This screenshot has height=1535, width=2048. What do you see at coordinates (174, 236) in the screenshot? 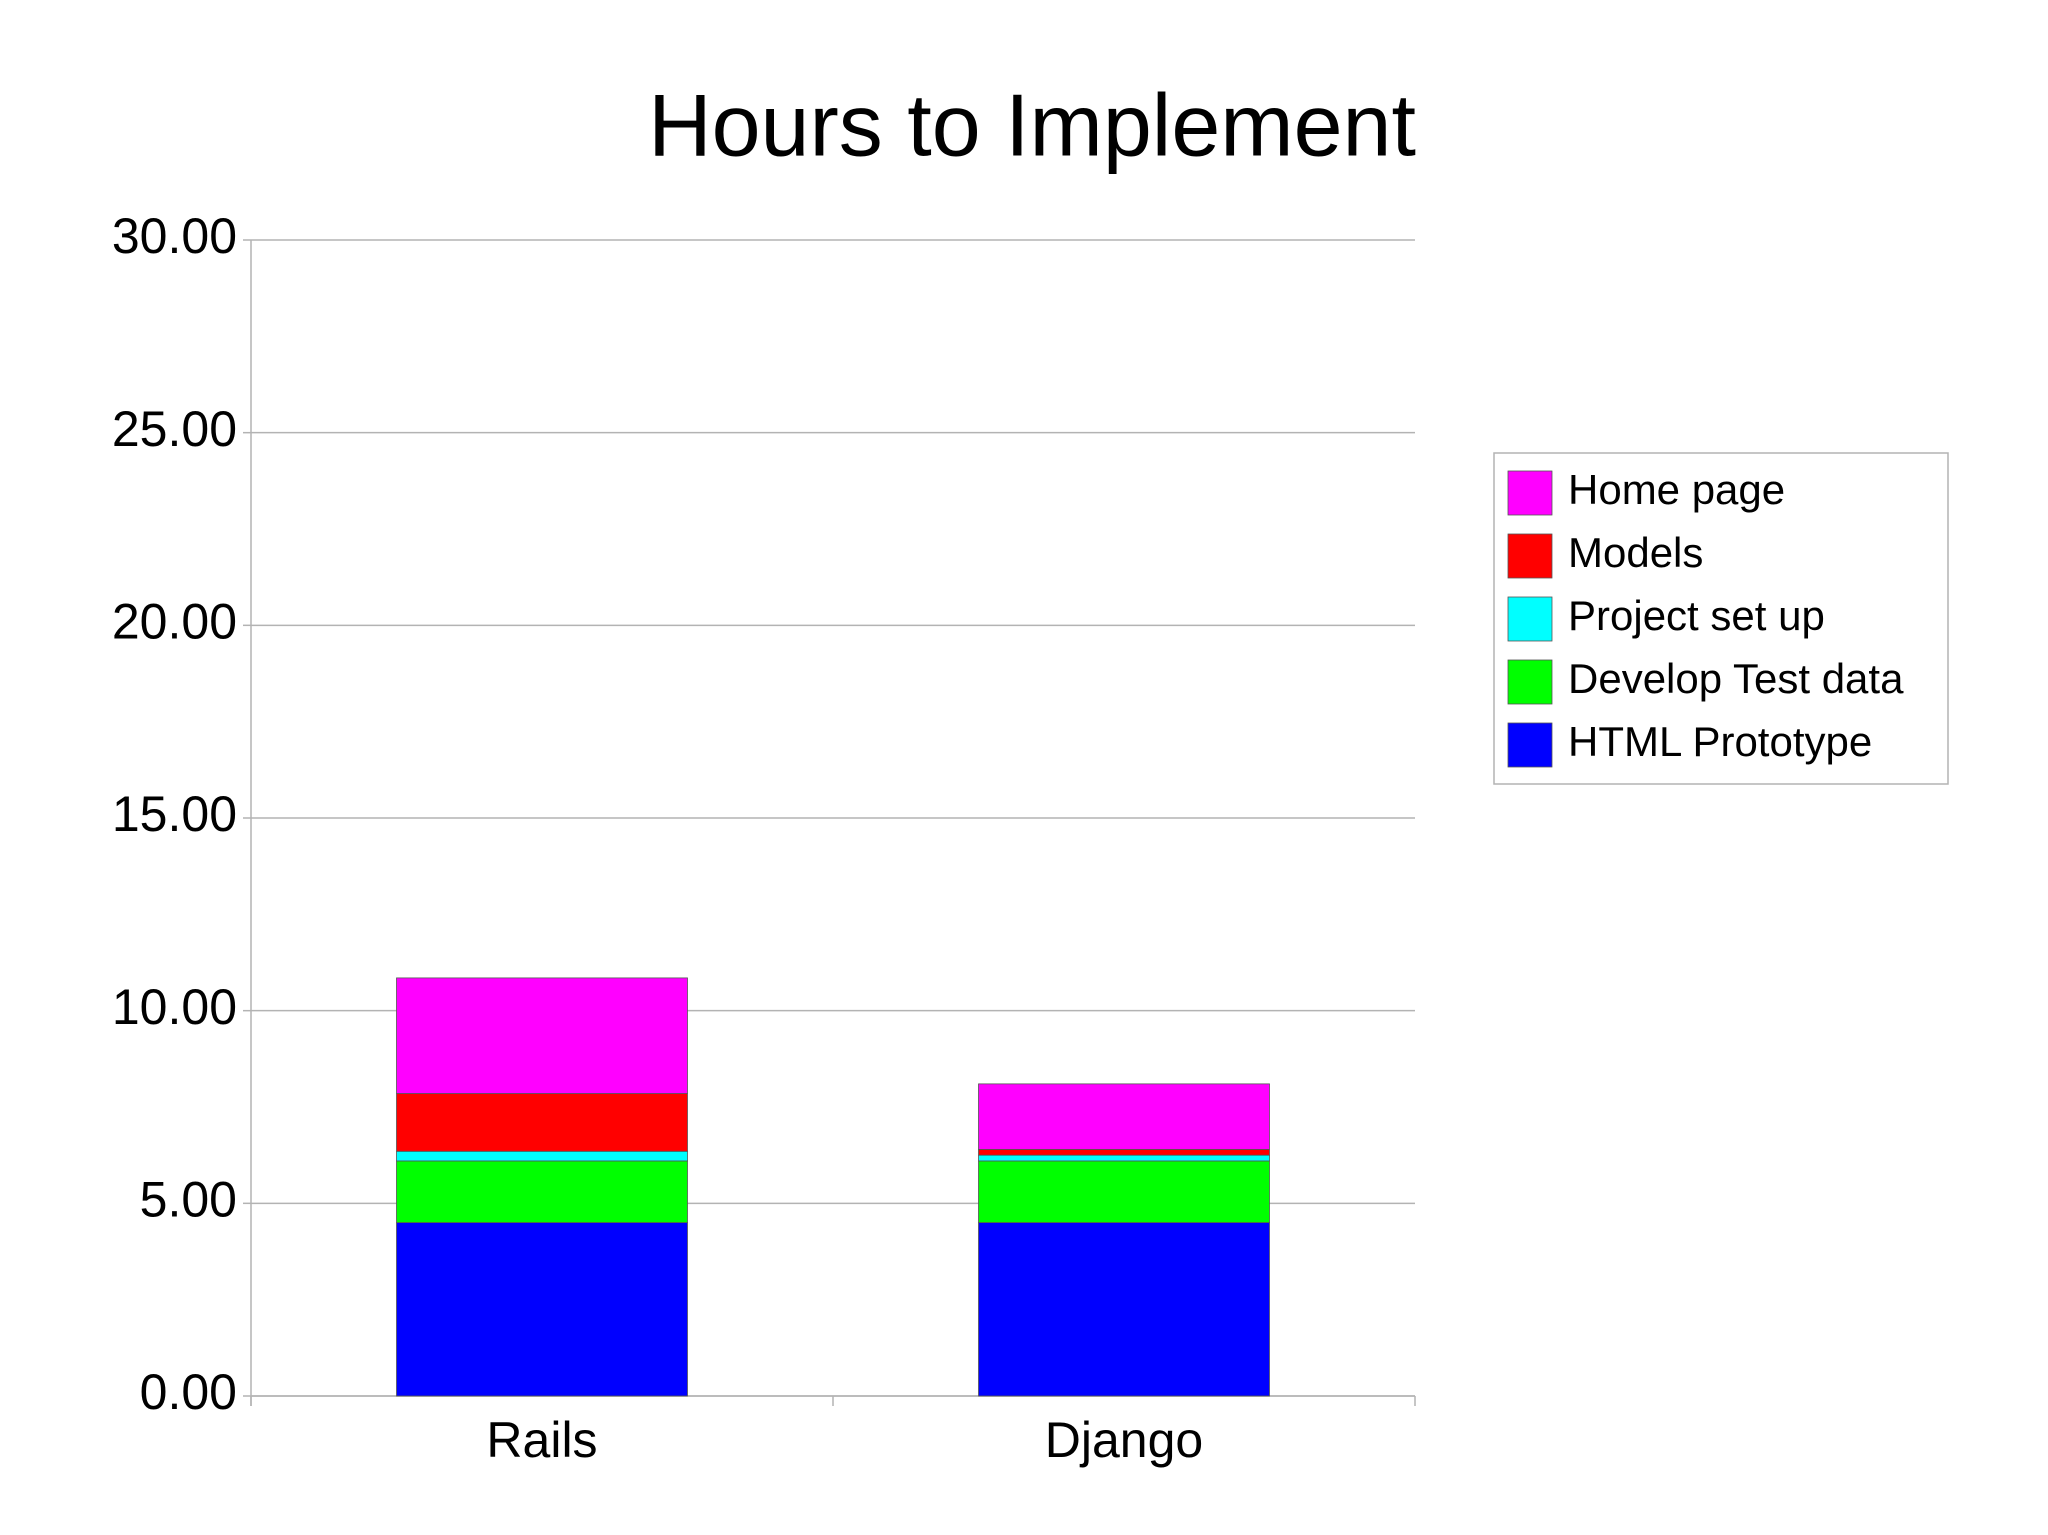
I see `y-tick-label: 30.00` at bounding box center [174, 236].